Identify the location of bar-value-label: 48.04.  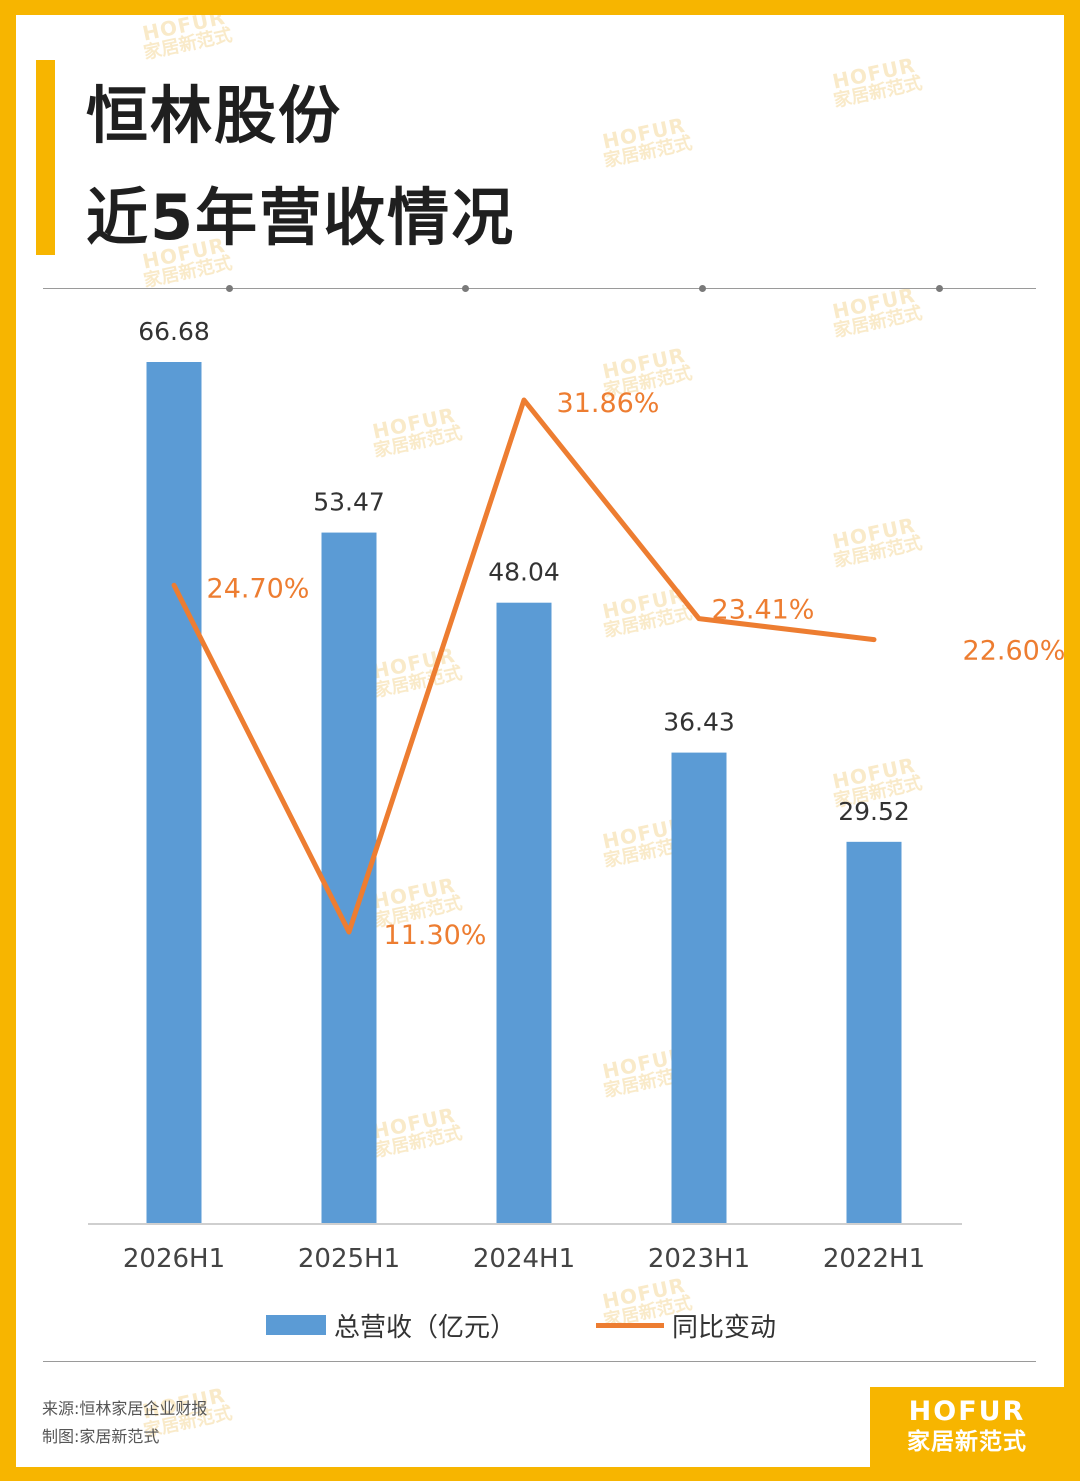
(524, 572).